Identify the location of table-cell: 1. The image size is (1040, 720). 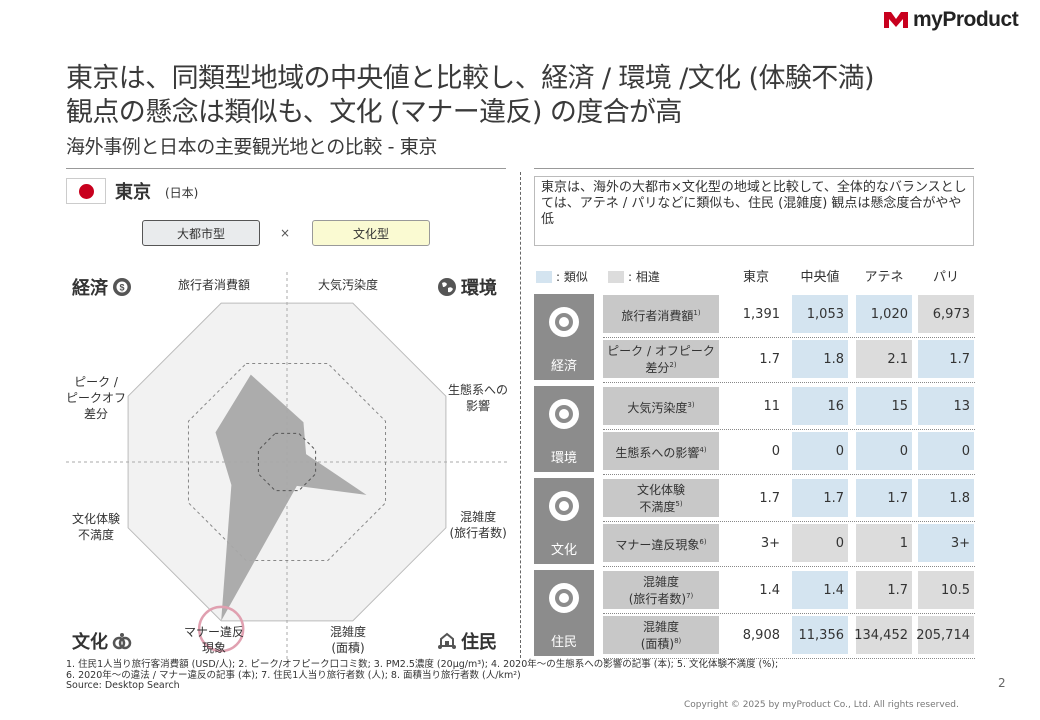
(884, 543).